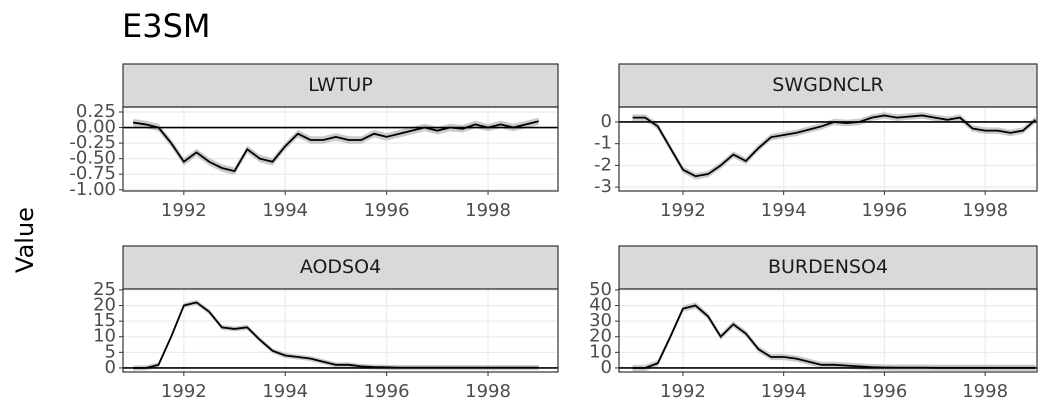 This screenshot has height=408, width=1043. I want to click on y-tick-label: 40, so click(600, 305).